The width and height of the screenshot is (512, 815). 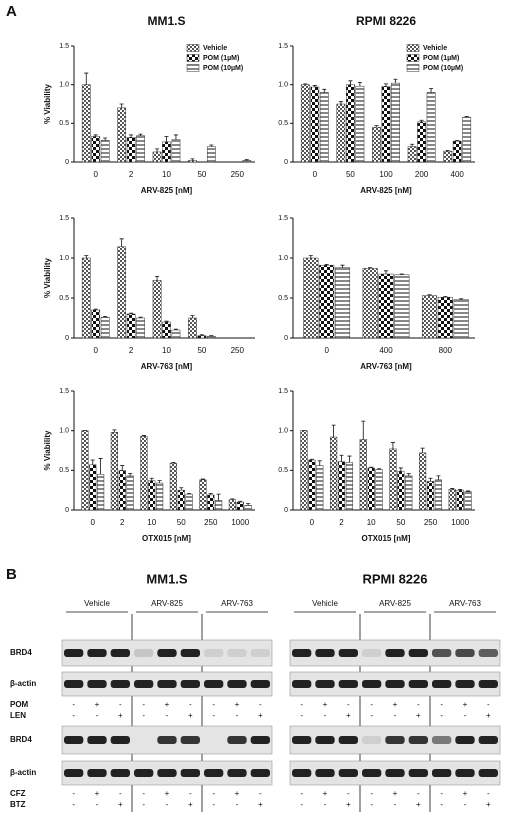 What do you see at coordinates (325, 603) in the screenshot?
I see `group-label: Vehicle` at bounding box center [325, 603].